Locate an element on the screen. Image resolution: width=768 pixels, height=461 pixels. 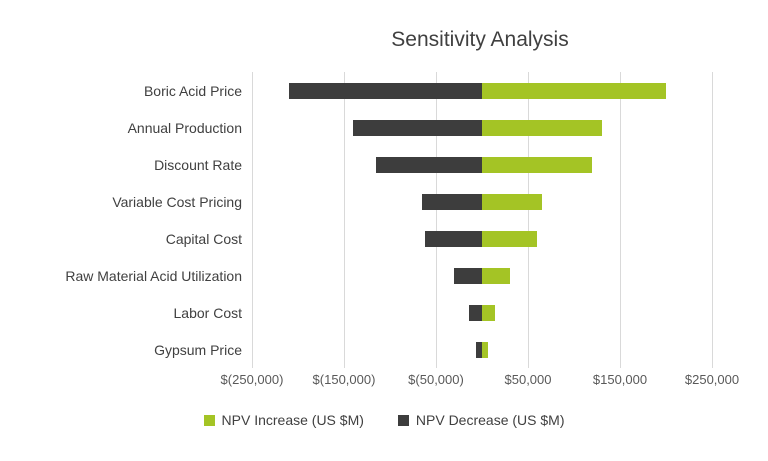
legend-item: NPV Decrease (US $M) is located at coordinates (481, 420).